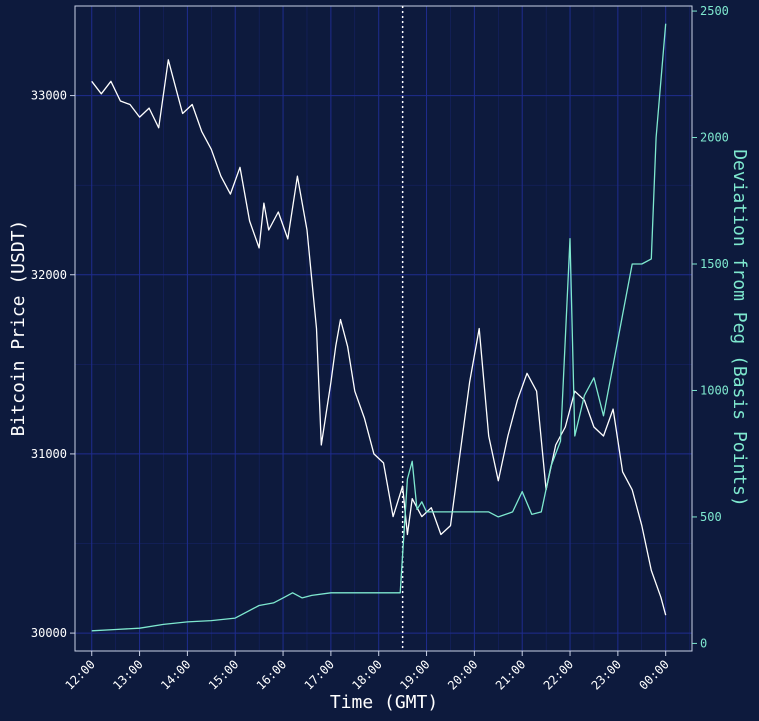 The width and height of the screenshot is (759, 721). I want to click on y-left-tick-label: 30000, so click(49, 633).